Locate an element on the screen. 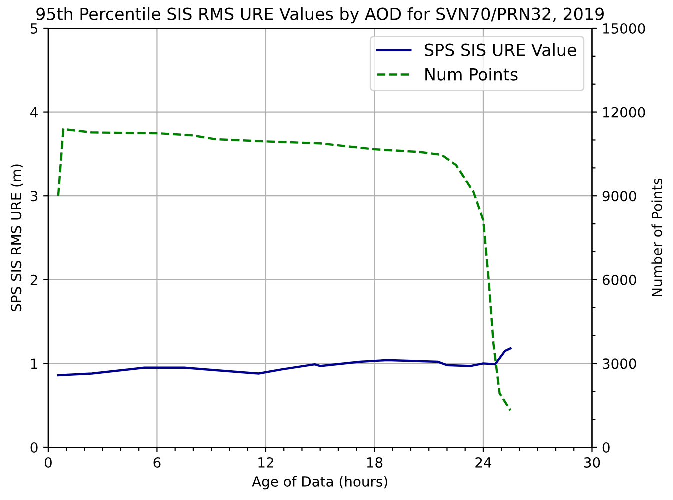  x-tick-label: 18 is located at coordinates (375, 462).